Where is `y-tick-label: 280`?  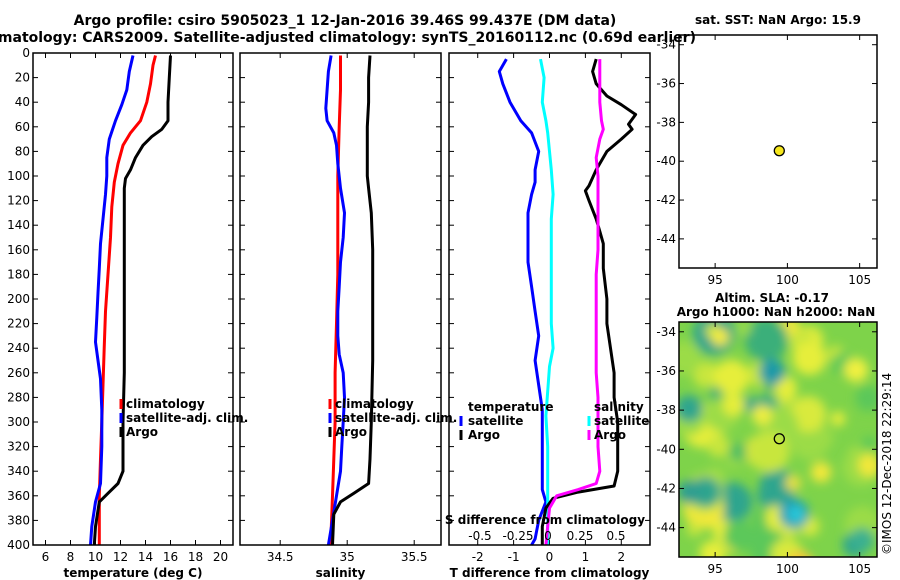 y-tick-label: 280 is located at coordinates (18, 397).